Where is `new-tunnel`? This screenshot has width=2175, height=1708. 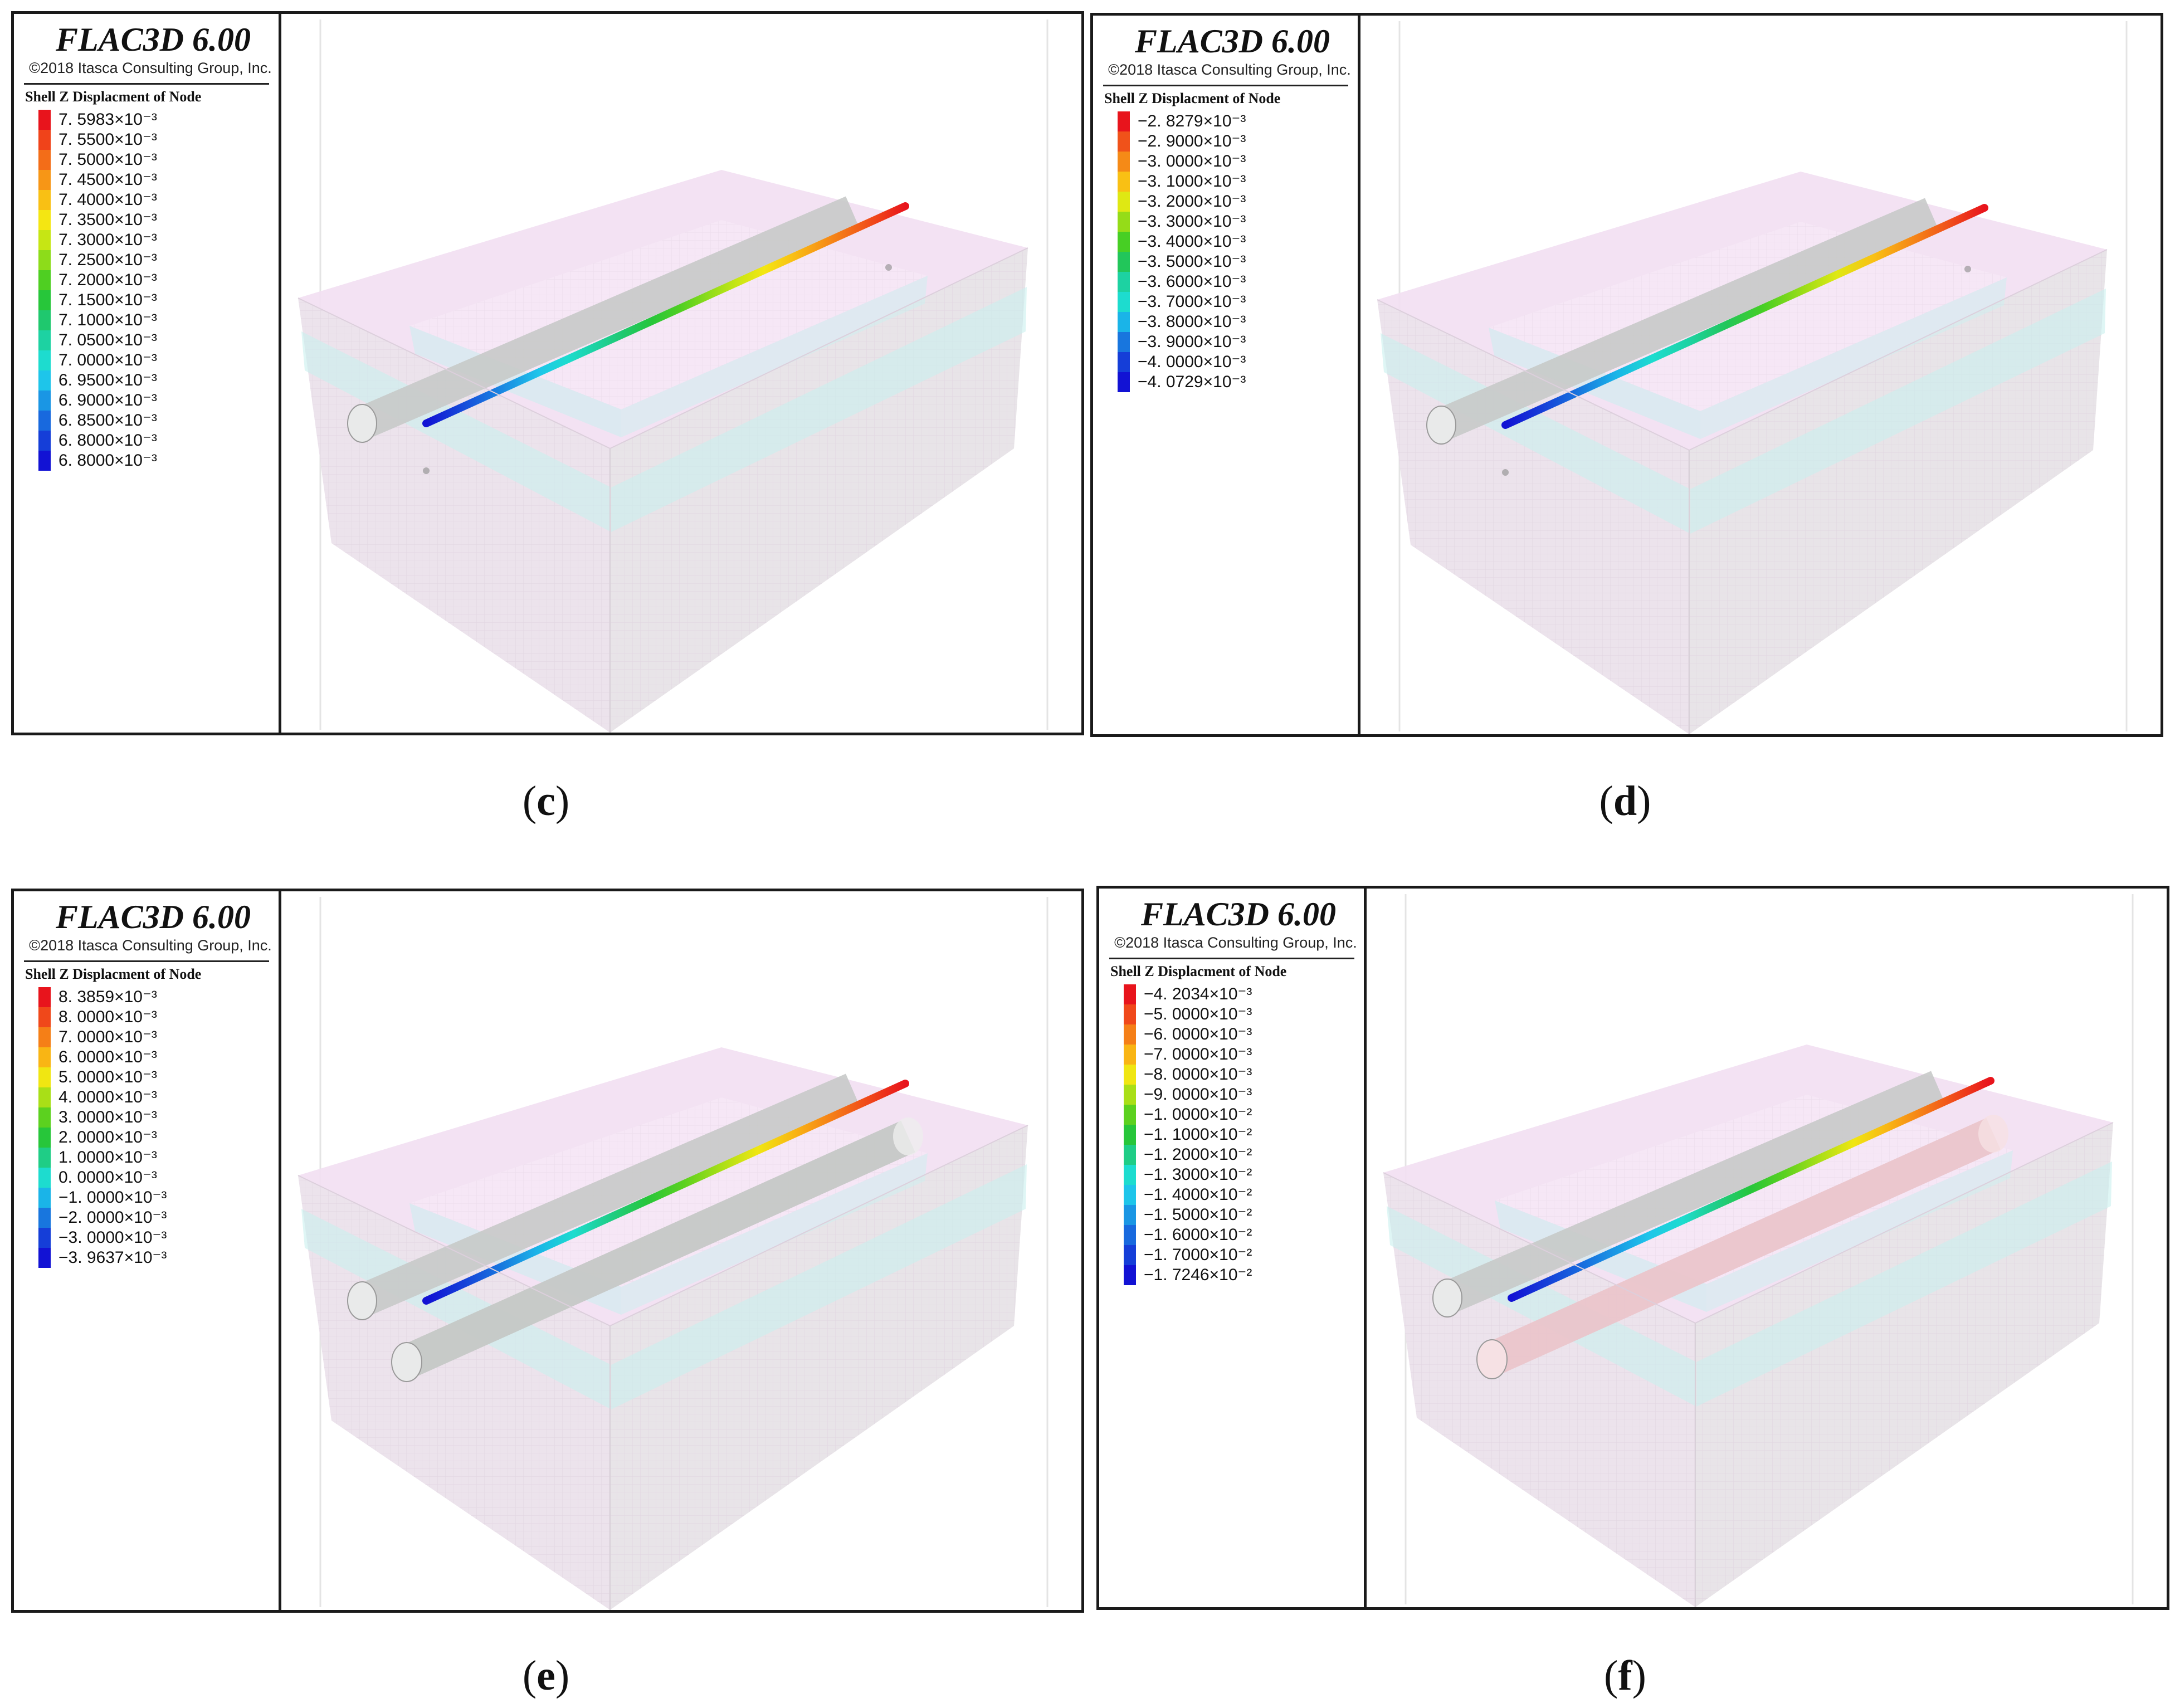 new-tunnel is located at coordinates (1743, 1246).